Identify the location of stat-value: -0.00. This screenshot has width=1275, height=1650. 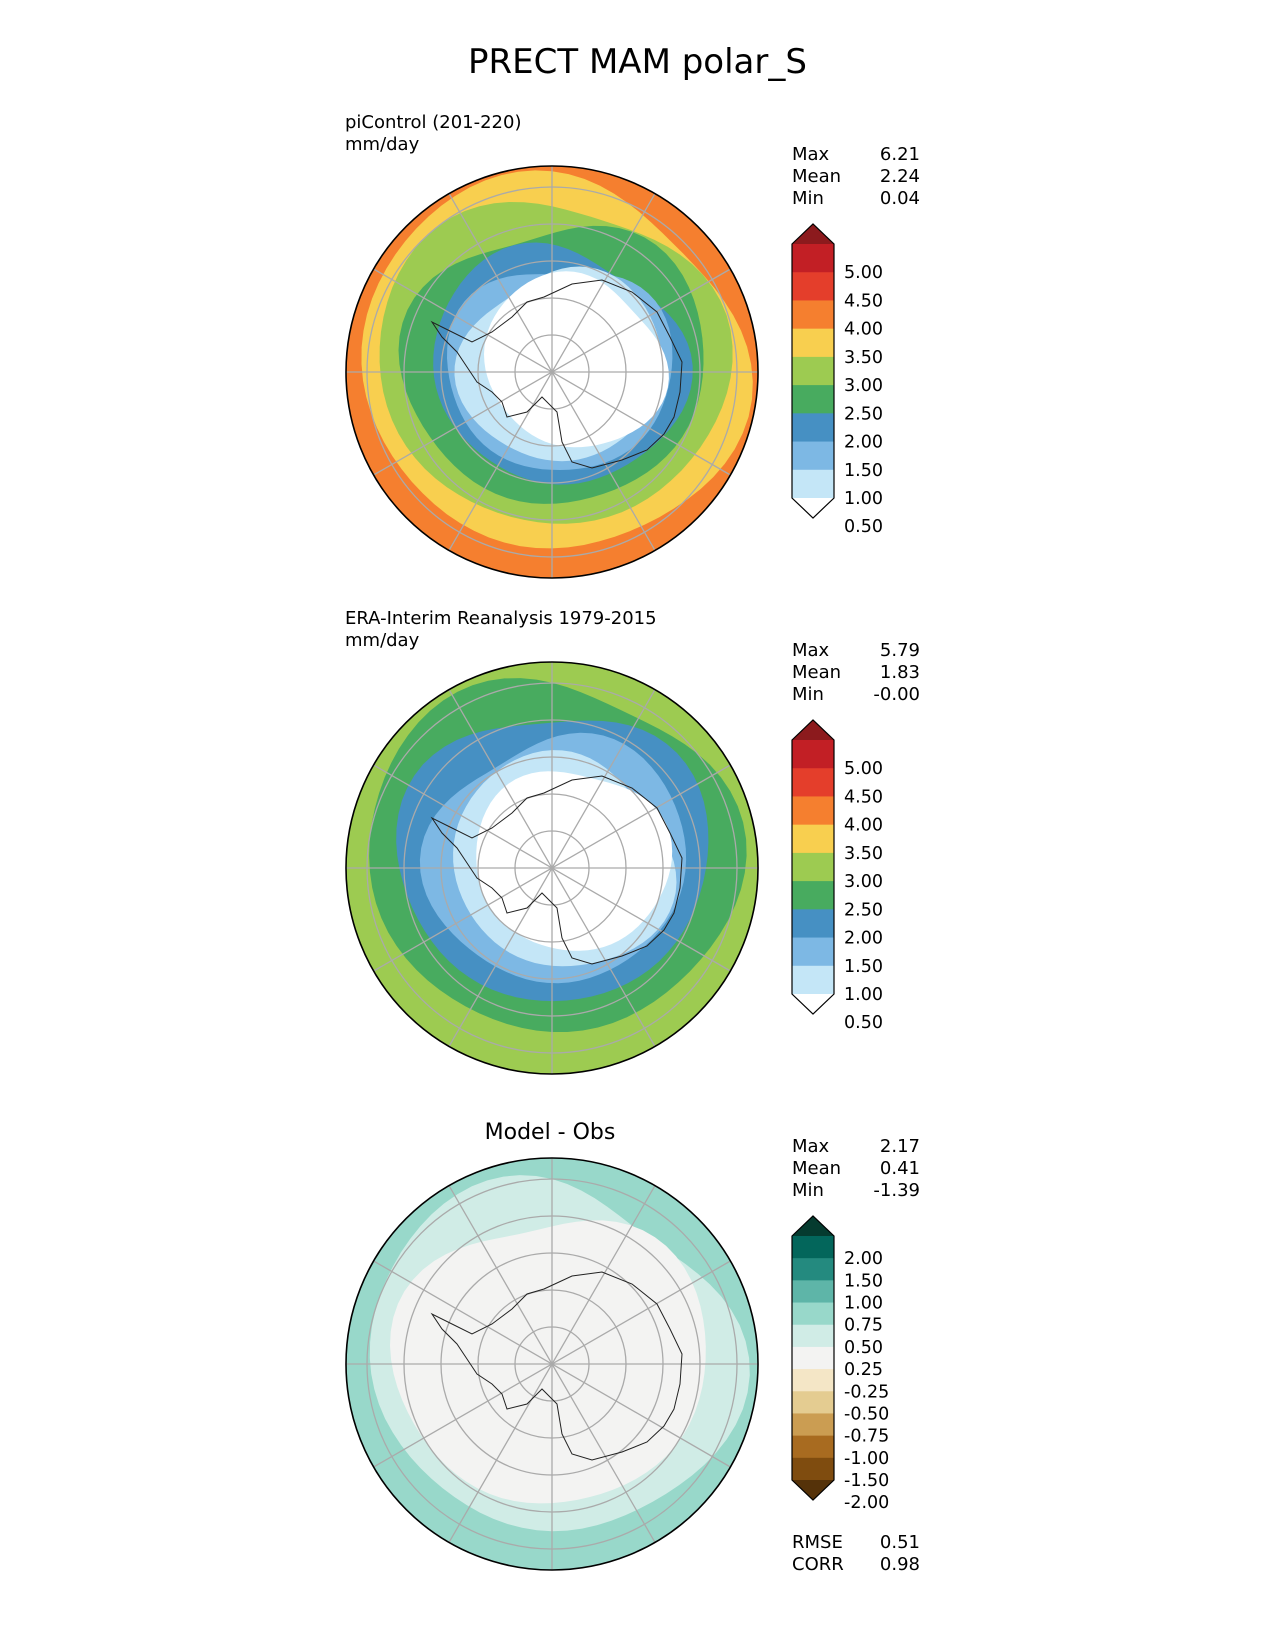
(896, 694).